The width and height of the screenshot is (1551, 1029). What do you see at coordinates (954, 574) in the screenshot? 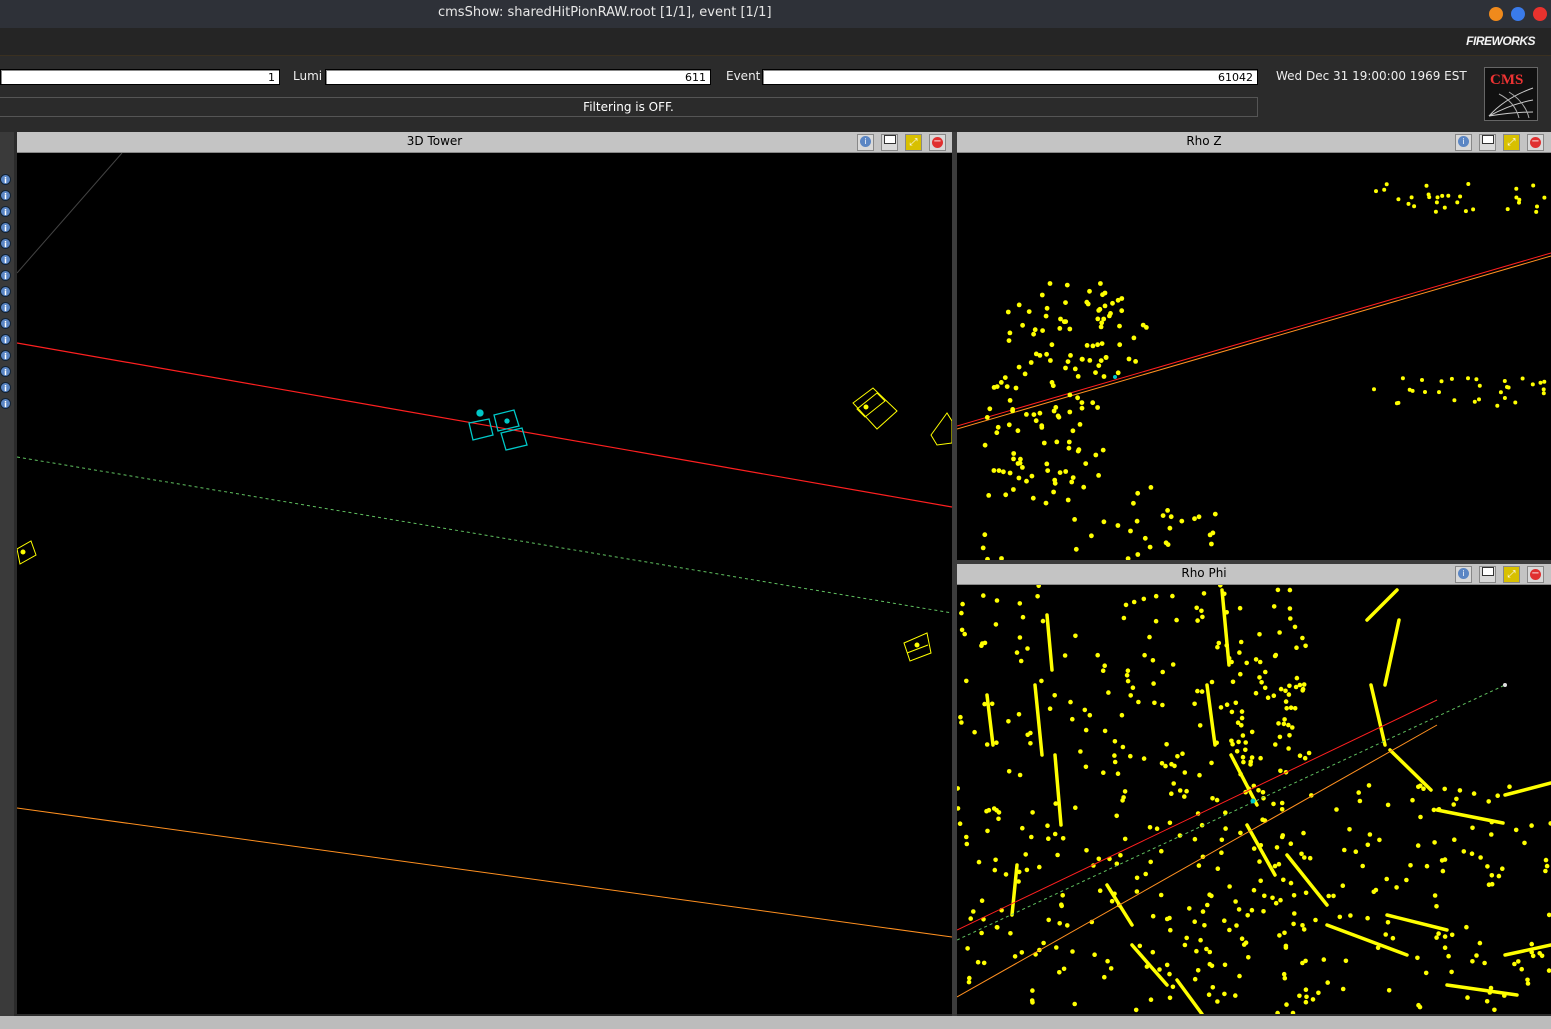
I see `vertical-splitter` at bounding box center [954, 574].